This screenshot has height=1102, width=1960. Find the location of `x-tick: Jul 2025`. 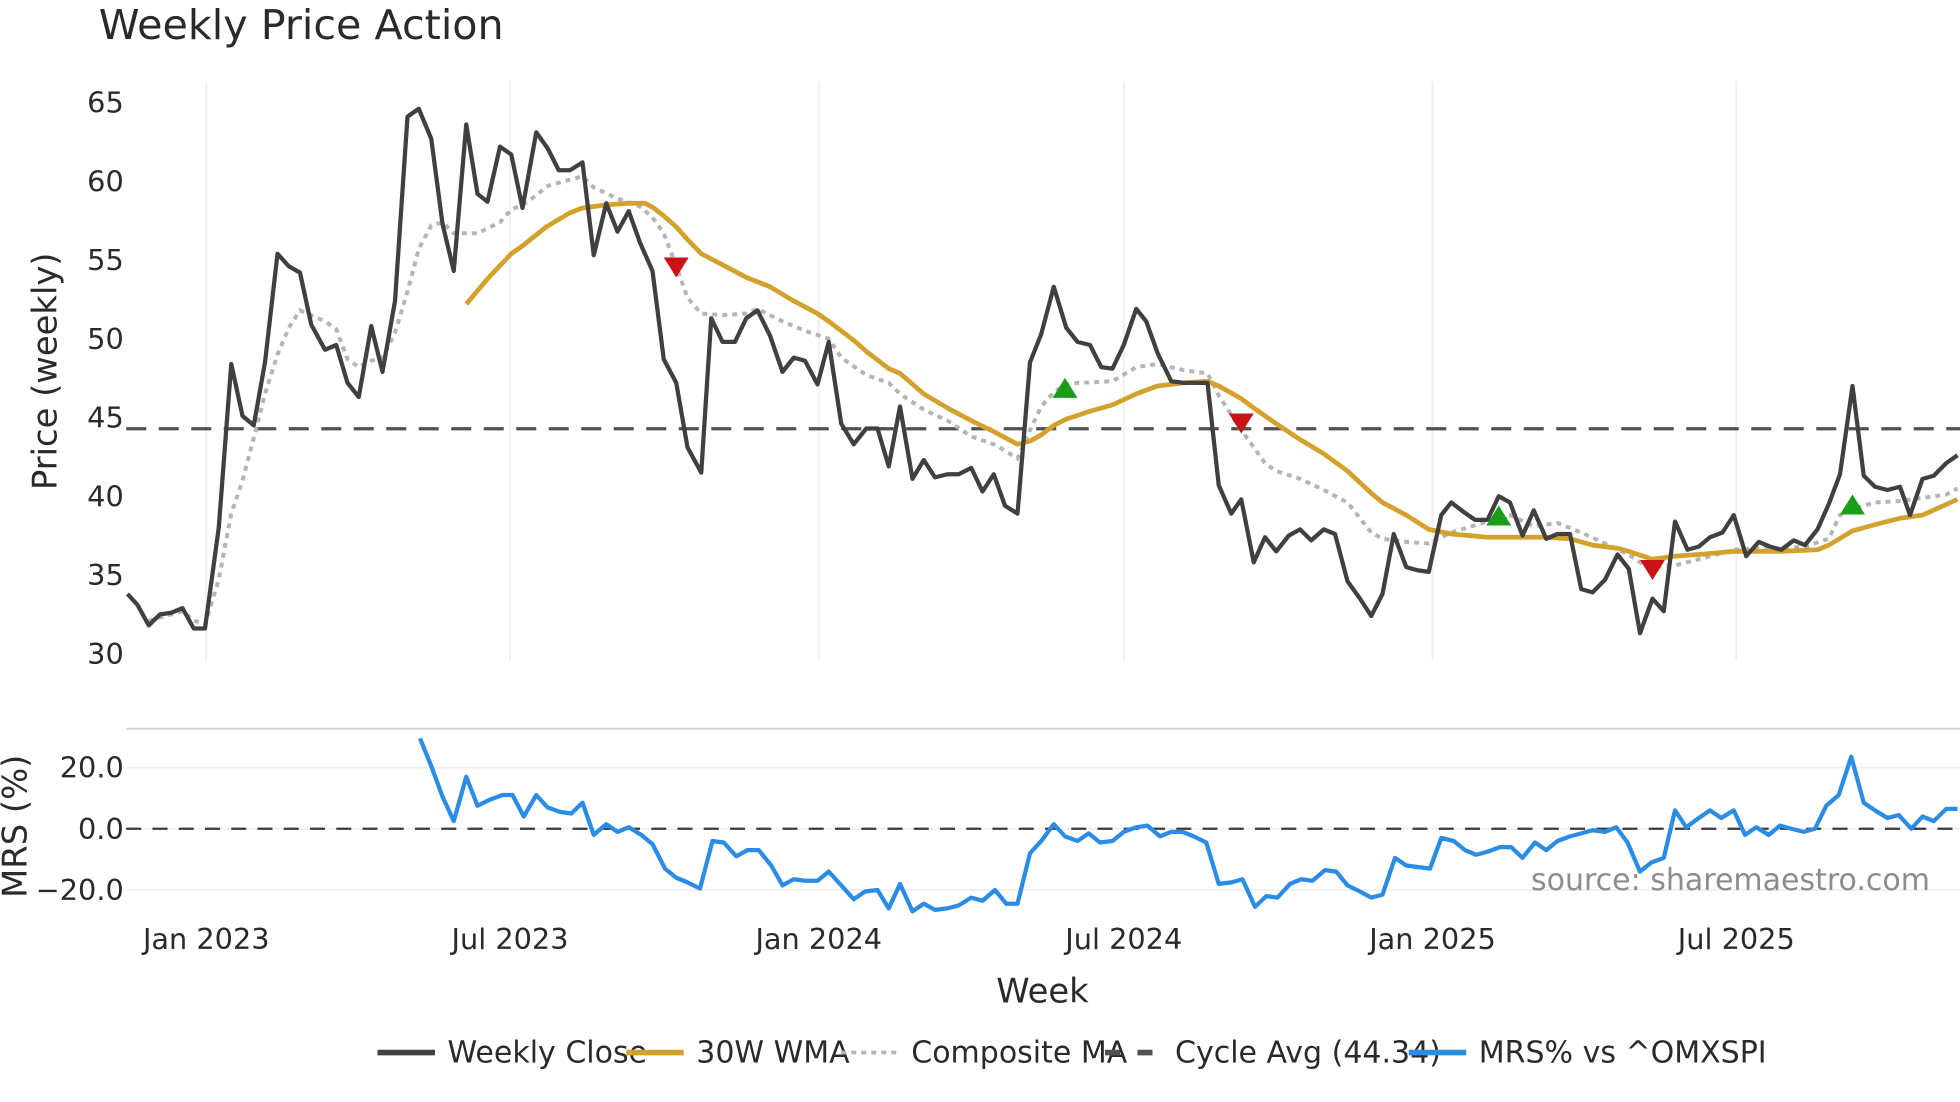

x-tick: Jul 2025 is located at coordinates (1735, 939).